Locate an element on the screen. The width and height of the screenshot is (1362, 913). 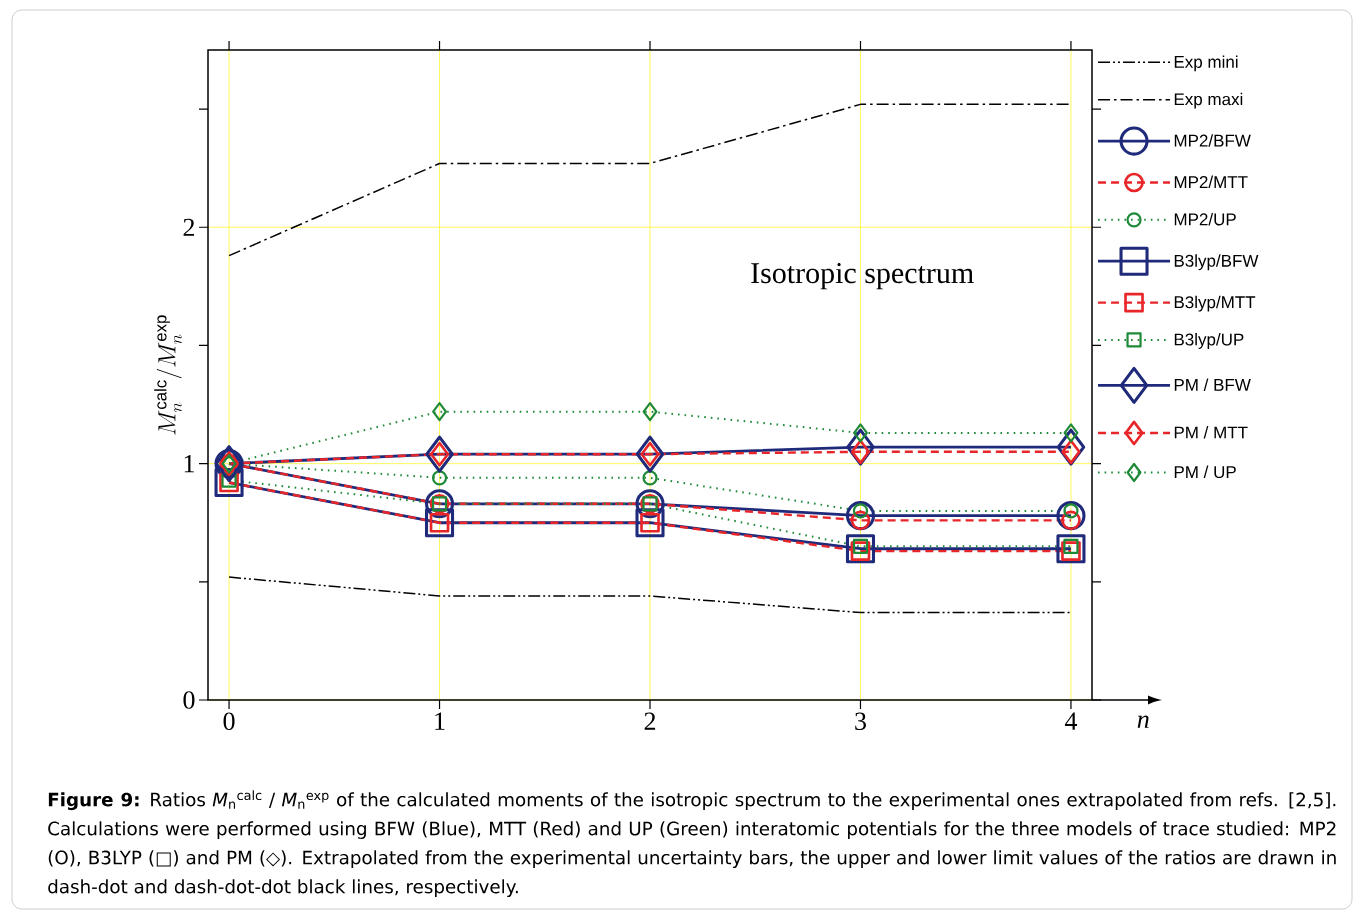
x-axis-title: n is located at coordinates (1143, 721).